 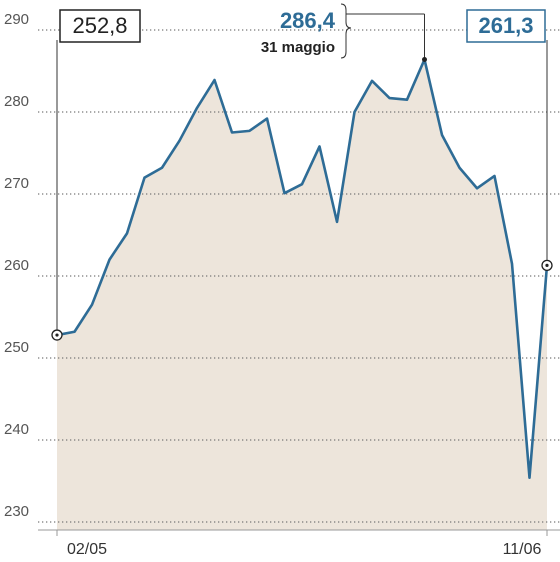 What do you see at coordinates (16, 183) in the screenshot?
I see `y-tick-label: 270` at bounding box center [16, 183].